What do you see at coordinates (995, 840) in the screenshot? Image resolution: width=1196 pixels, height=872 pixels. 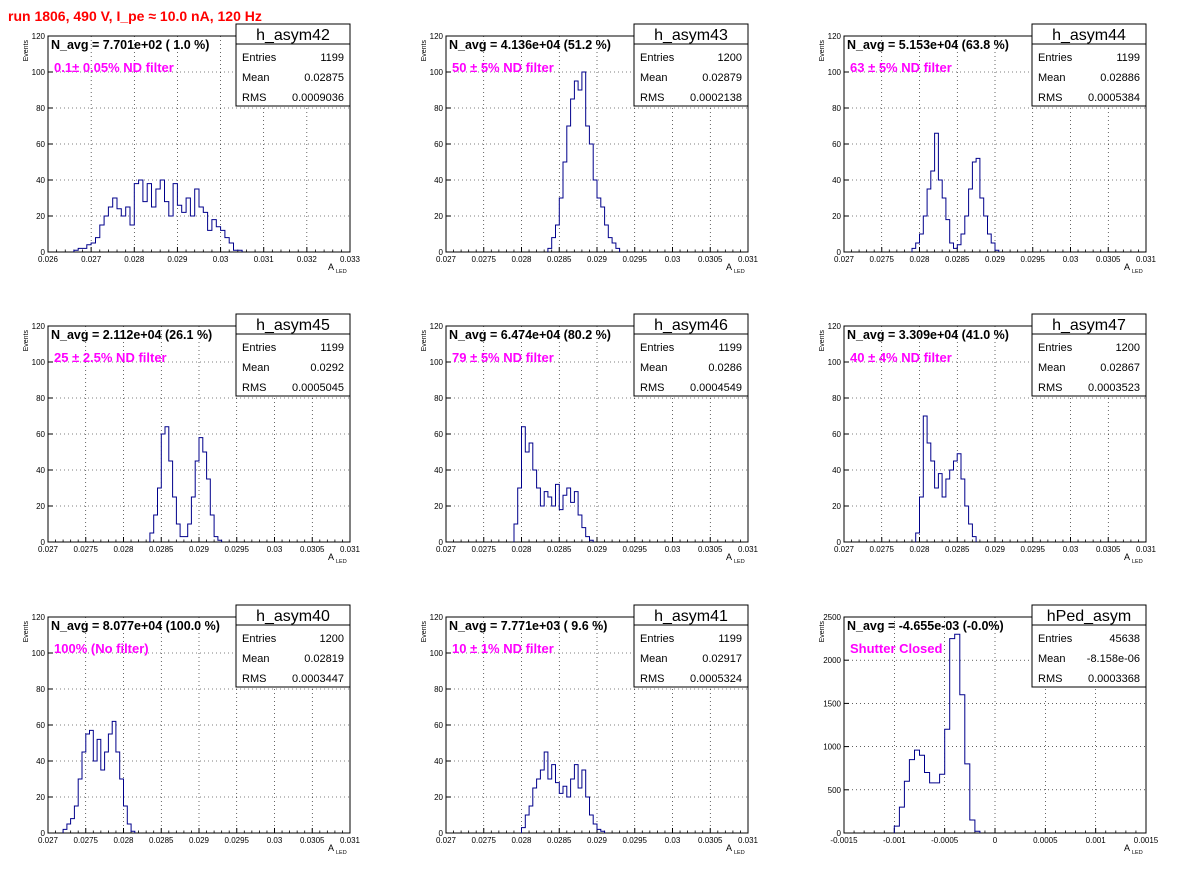 I see `x-tick-label: 0` at bounding box center [995, 840].